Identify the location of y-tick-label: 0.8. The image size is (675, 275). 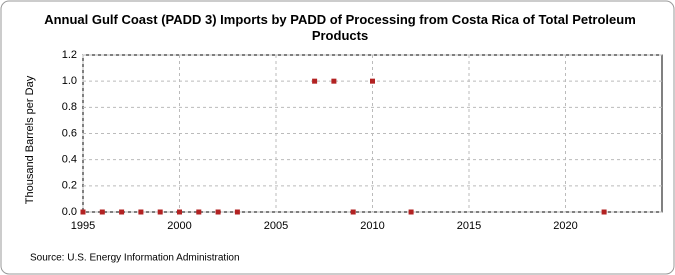
(69, 107).